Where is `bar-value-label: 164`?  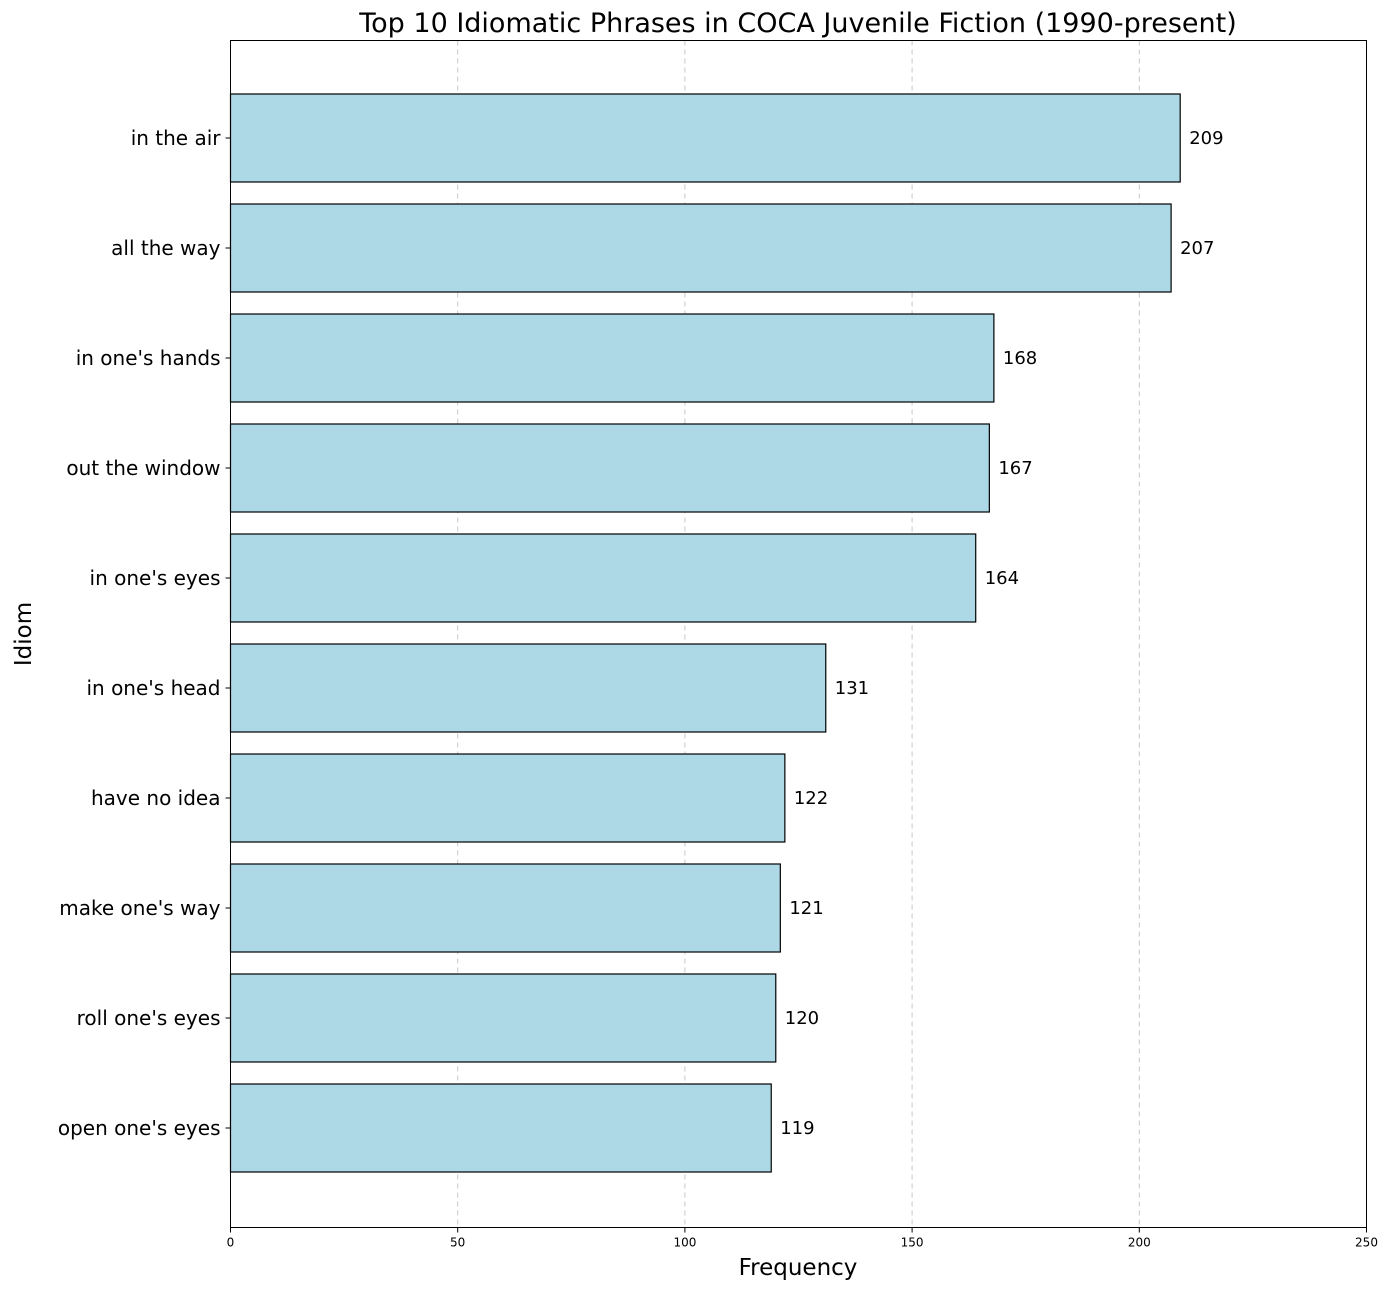
bar-value-label: 164 is located at coordinates (1002, 578).